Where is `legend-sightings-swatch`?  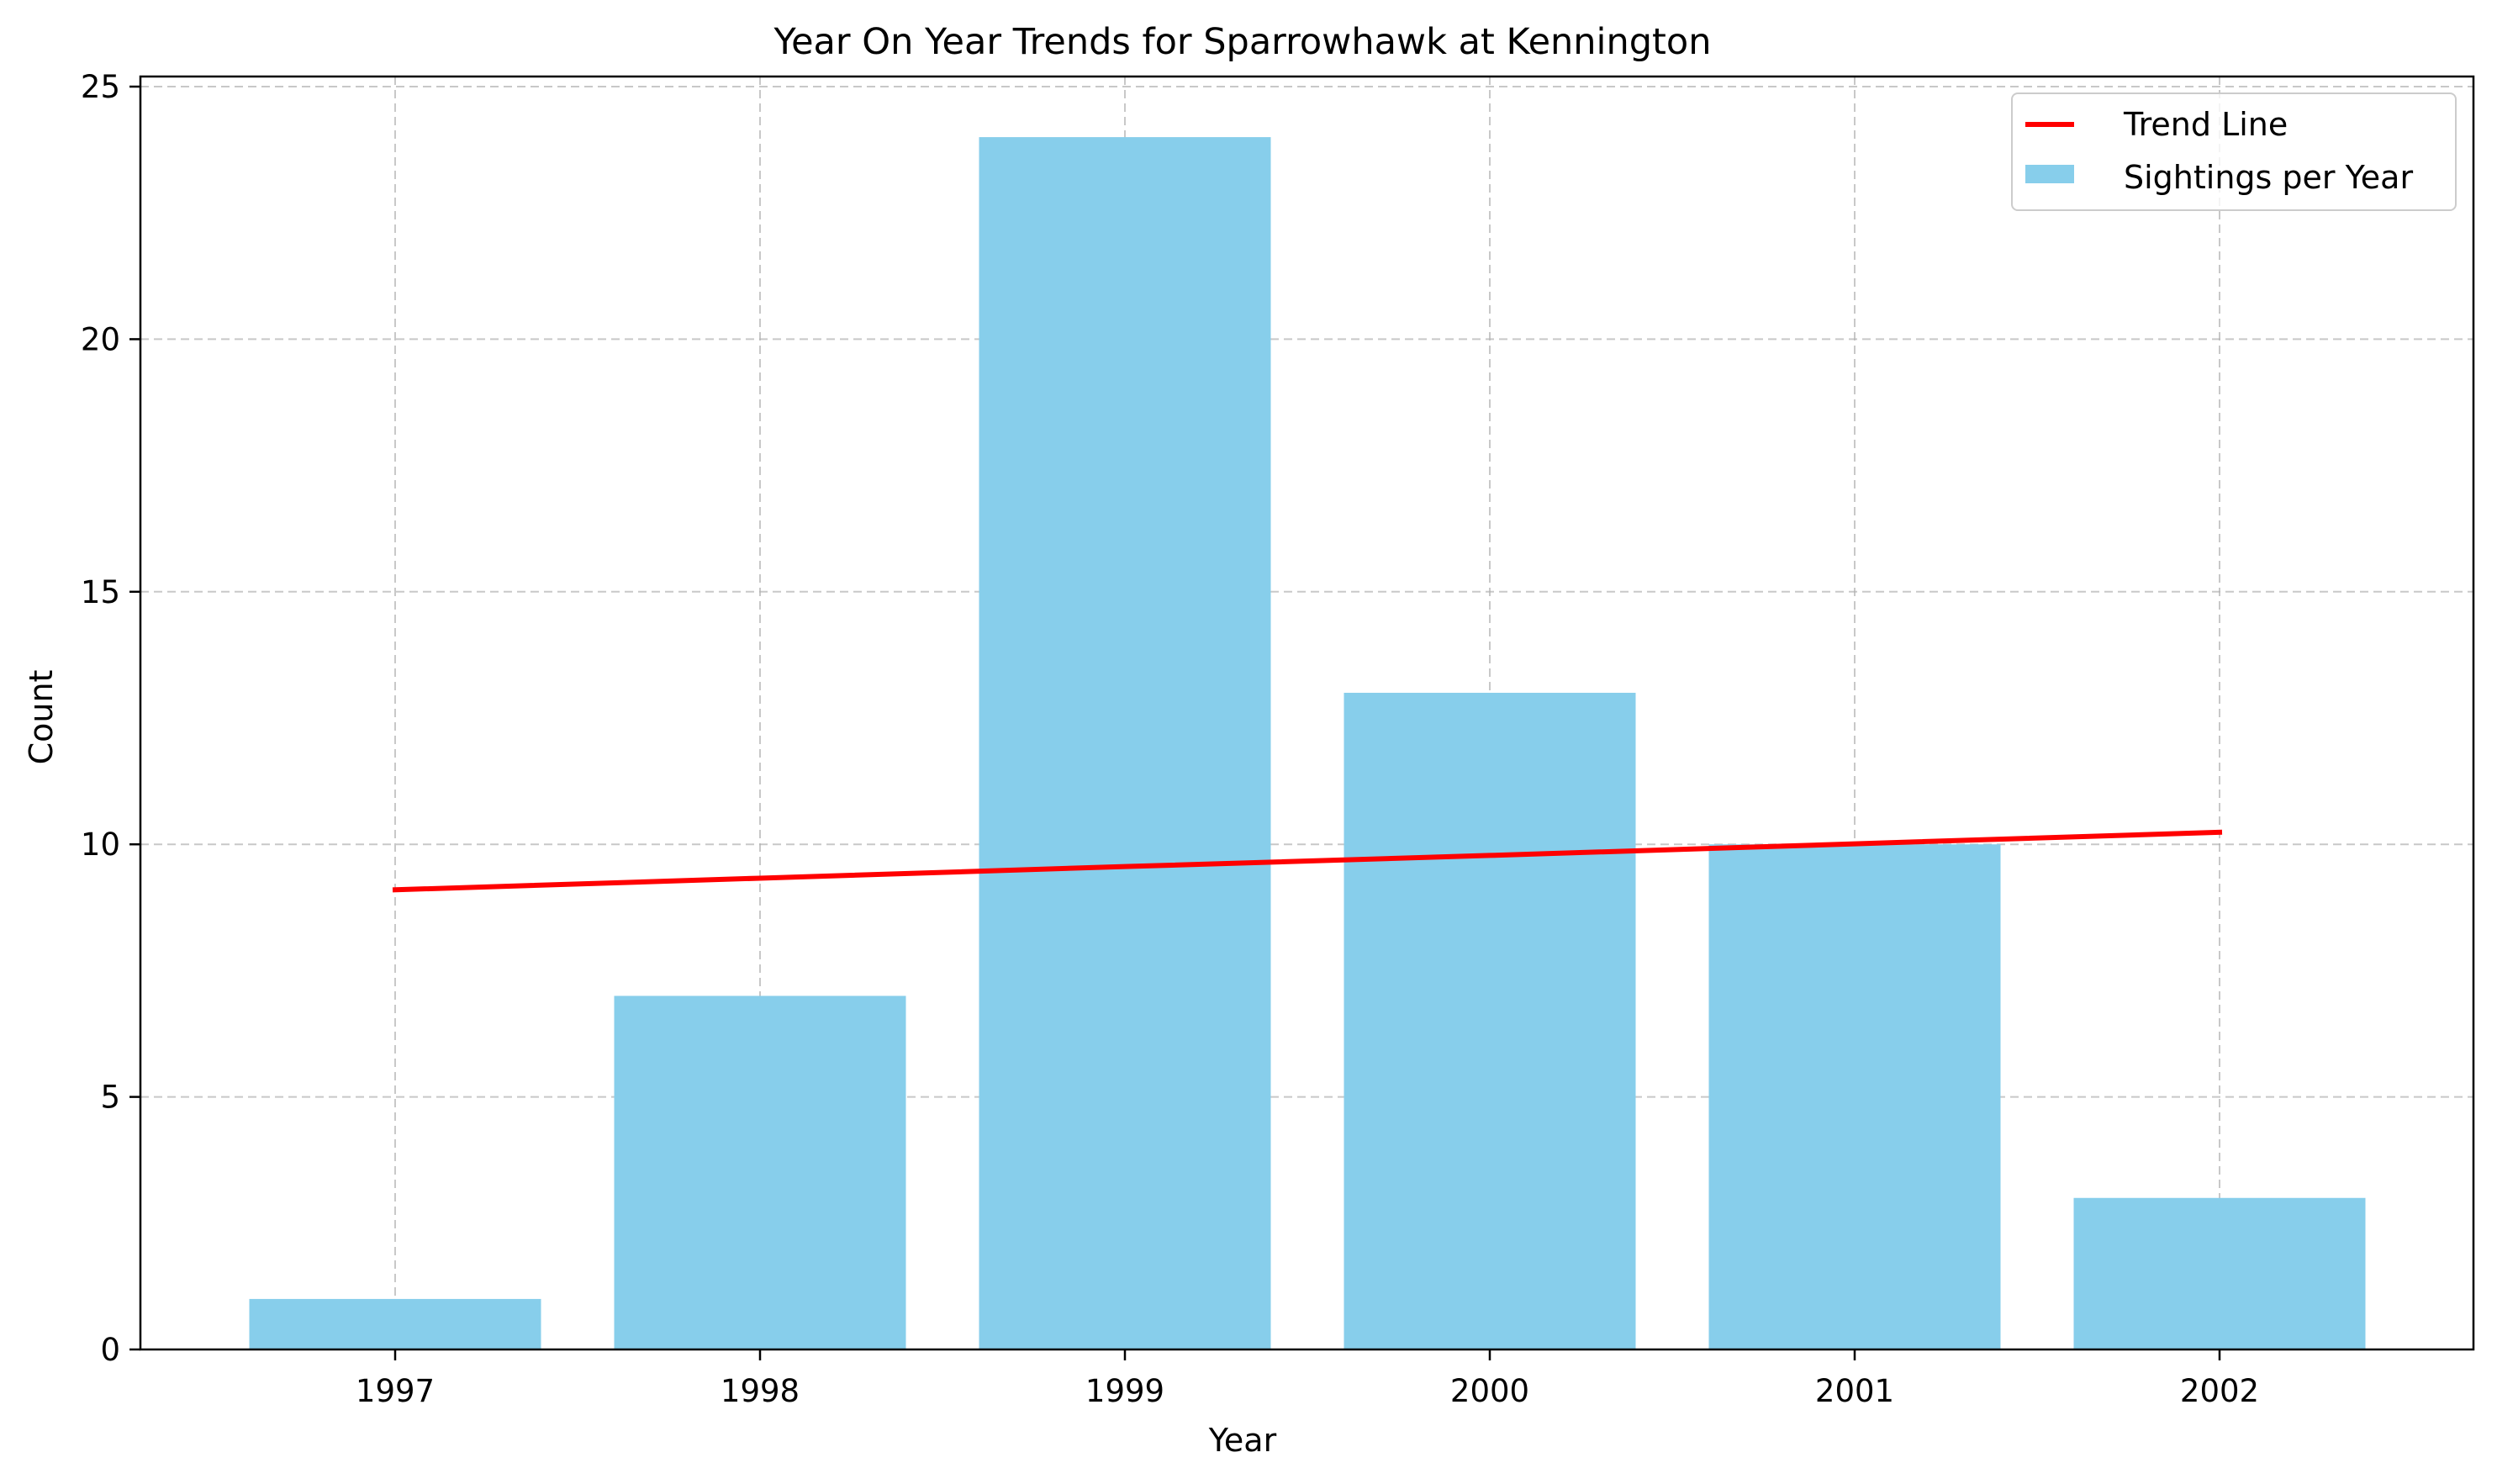 legend-sightings-swatch is located at coordinates (2049, 174).